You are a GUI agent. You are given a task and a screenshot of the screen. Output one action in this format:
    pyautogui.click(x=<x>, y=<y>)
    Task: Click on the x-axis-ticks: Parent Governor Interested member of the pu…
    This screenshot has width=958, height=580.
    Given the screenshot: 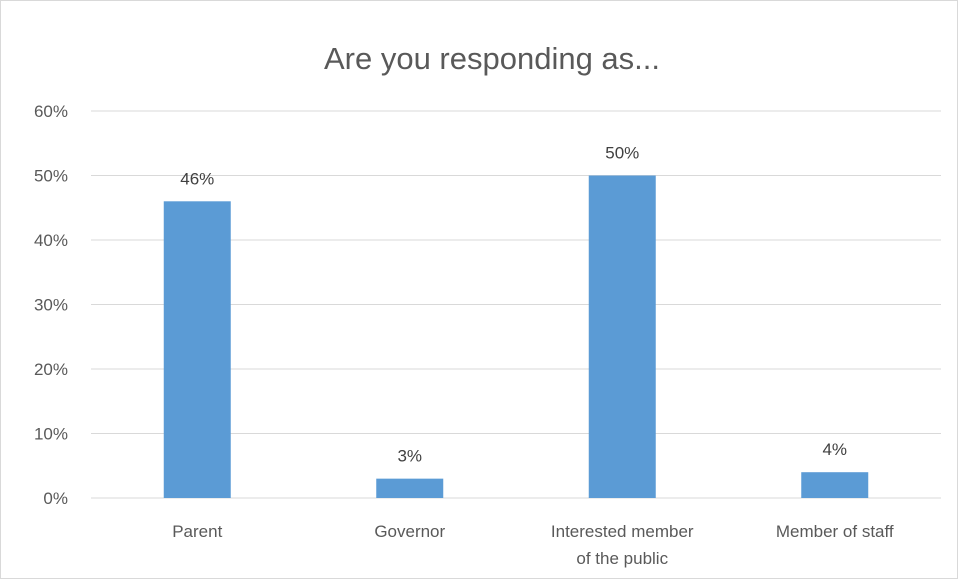 What is the action you would take?
    pyautogui.click(x=533, y=545)
    